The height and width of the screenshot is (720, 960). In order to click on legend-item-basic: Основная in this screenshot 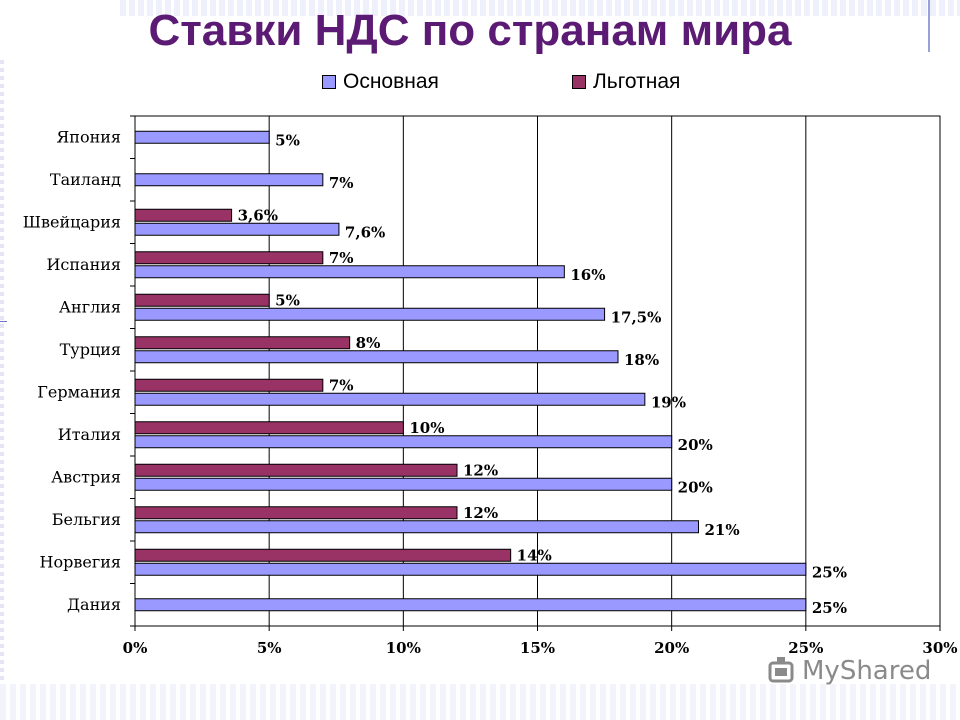, I will do `click(380, 82)`.